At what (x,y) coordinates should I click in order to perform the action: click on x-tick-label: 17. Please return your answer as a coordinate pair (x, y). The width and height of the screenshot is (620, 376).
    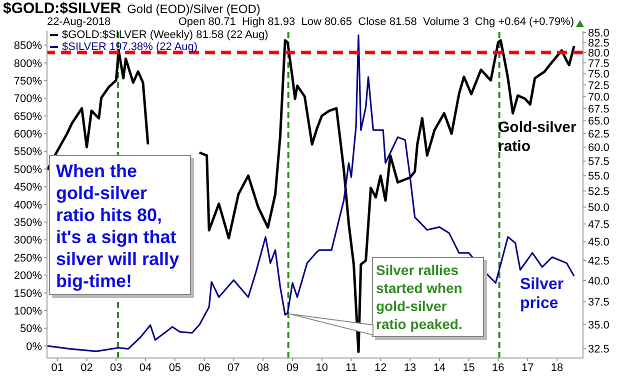
    Looking at the image, I should click on (528, 368).